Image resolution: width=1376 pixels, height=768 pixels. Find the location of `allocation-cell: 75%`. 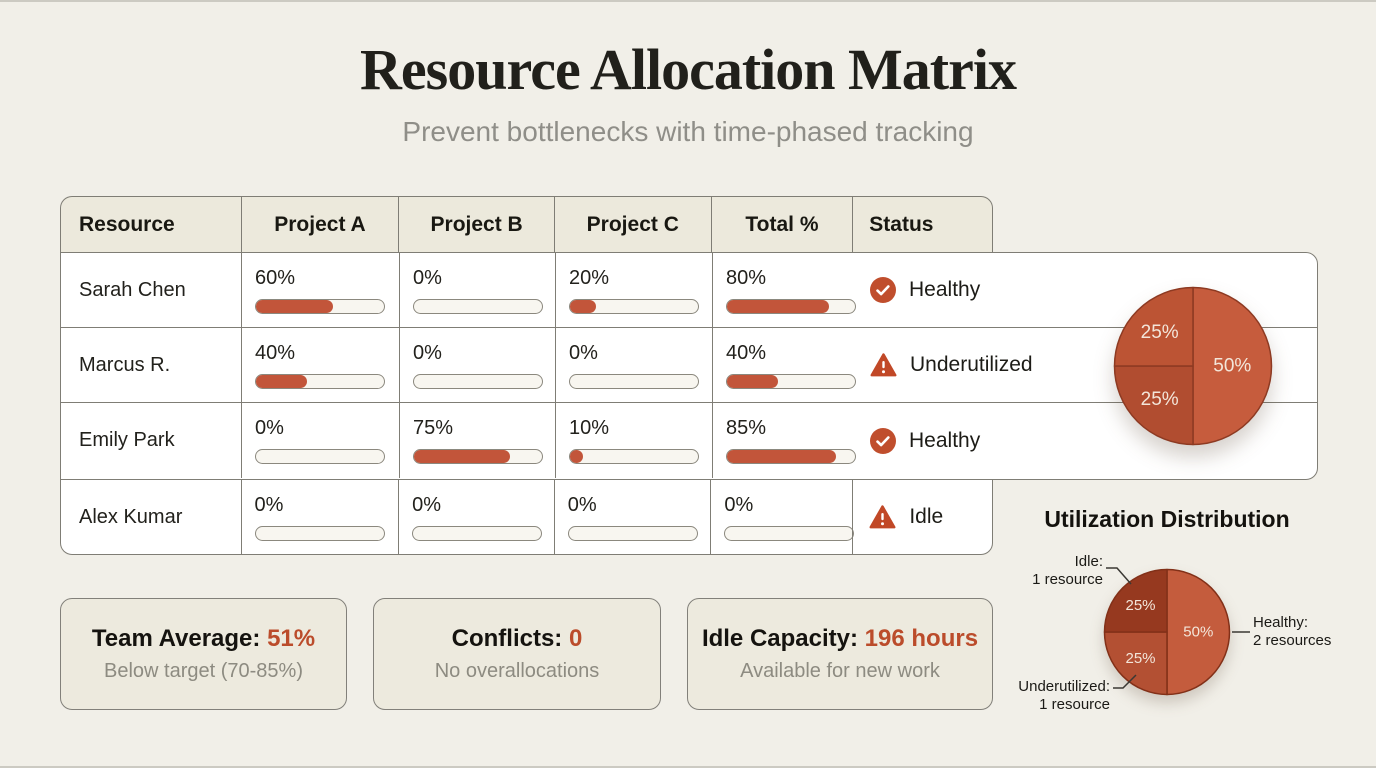

allocation-cell: 75% is located at coordinates (477, 440).